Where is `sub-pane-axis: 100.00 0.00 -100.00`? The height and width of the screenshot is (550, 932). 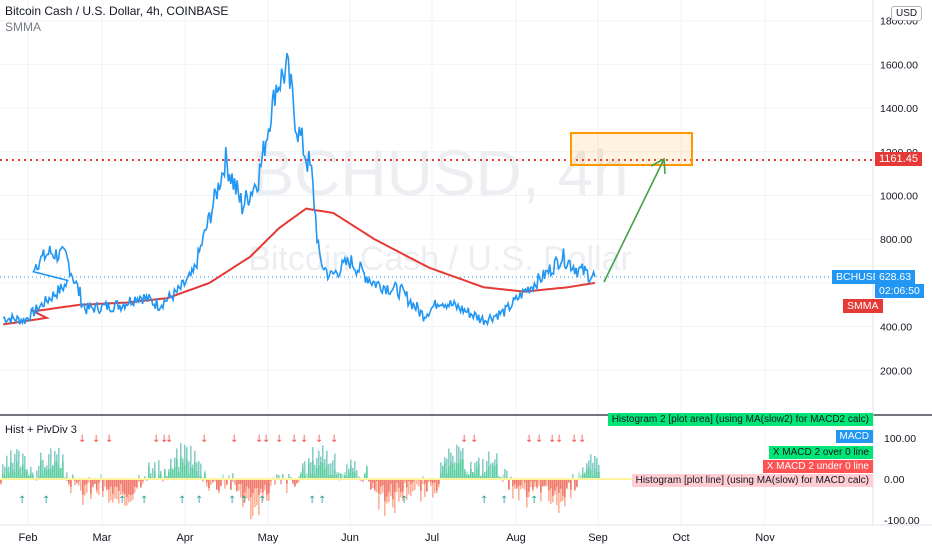
sub-pane-axis: 100.00 0.00 -100.00 is located at coordinates (902, 480).